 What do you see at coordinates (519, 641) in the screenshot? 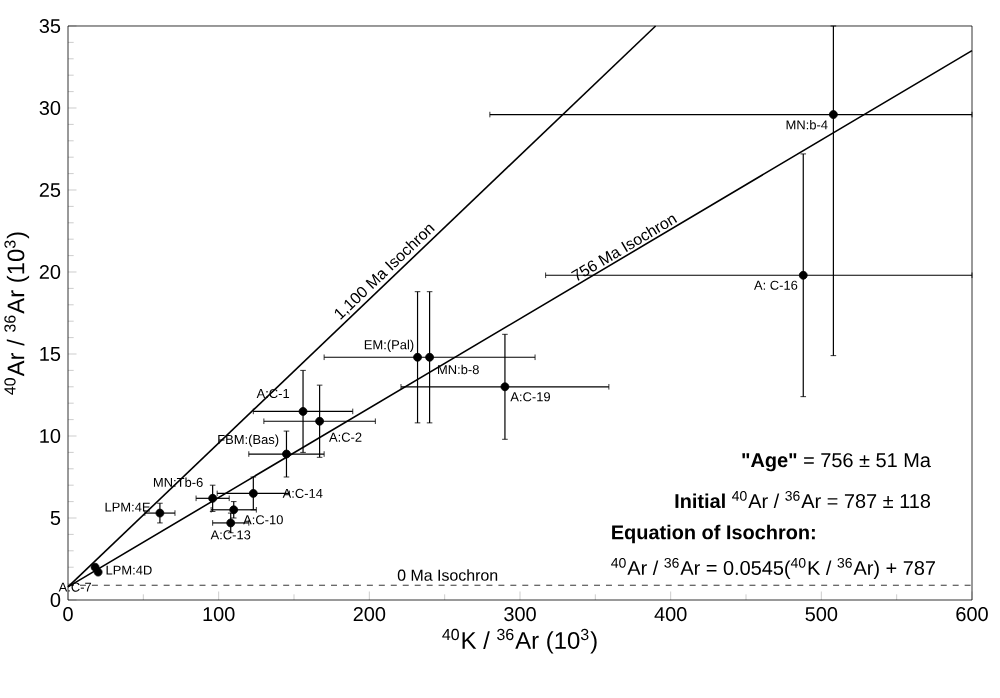
I see `x-axis-title: $^{40}$K / $^{36}$Ar (10$^{3}$)` at bounding box center [519, 641].